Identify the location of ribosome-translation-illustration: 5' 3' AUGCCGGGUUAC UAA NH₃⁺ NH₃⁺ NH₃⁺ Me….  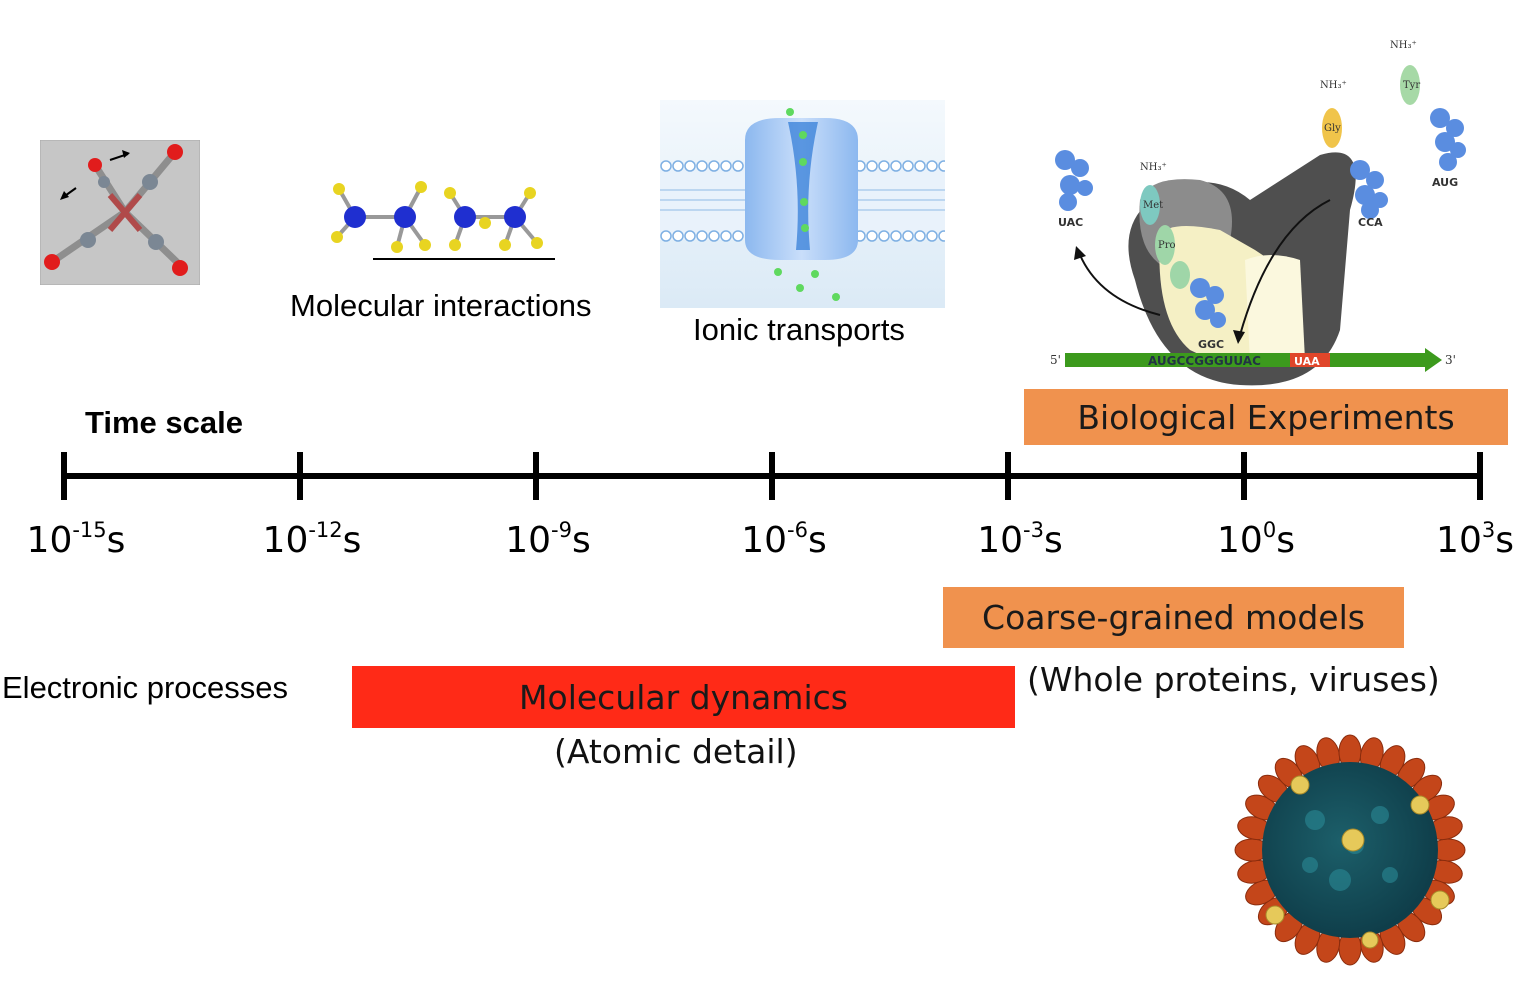
(1258, 213).